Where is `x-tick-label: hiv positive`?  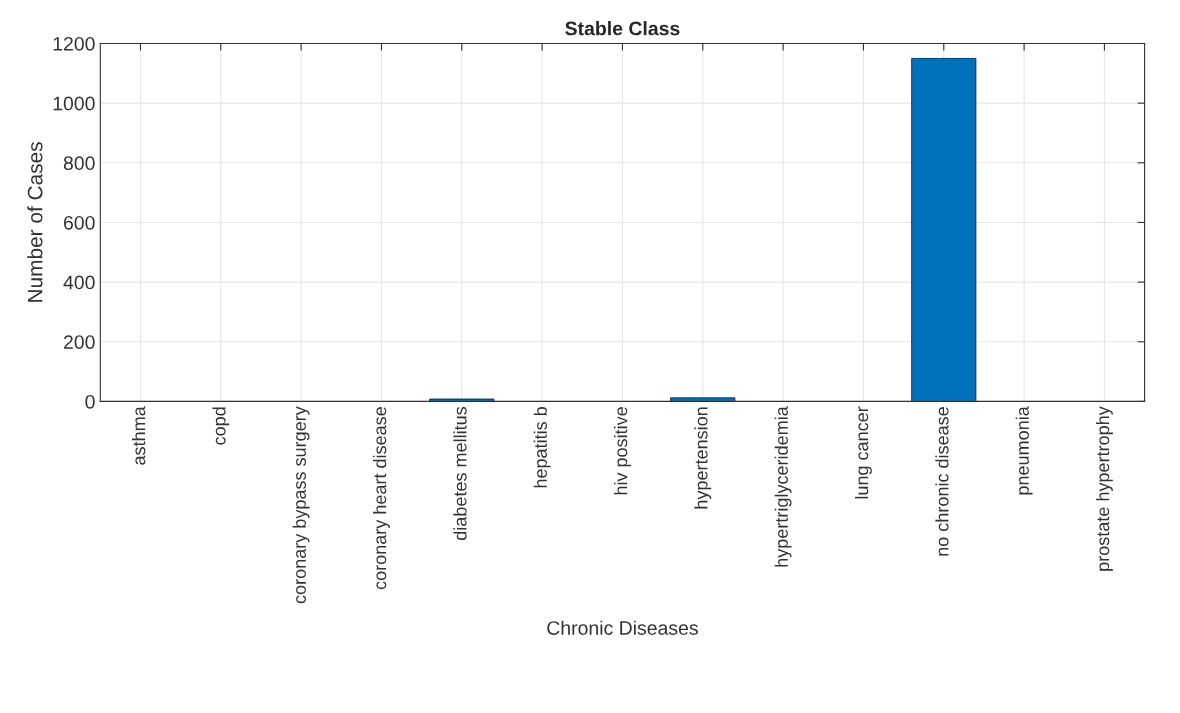
x-tick-label: hiv positive is located at coordinates (622, 451).